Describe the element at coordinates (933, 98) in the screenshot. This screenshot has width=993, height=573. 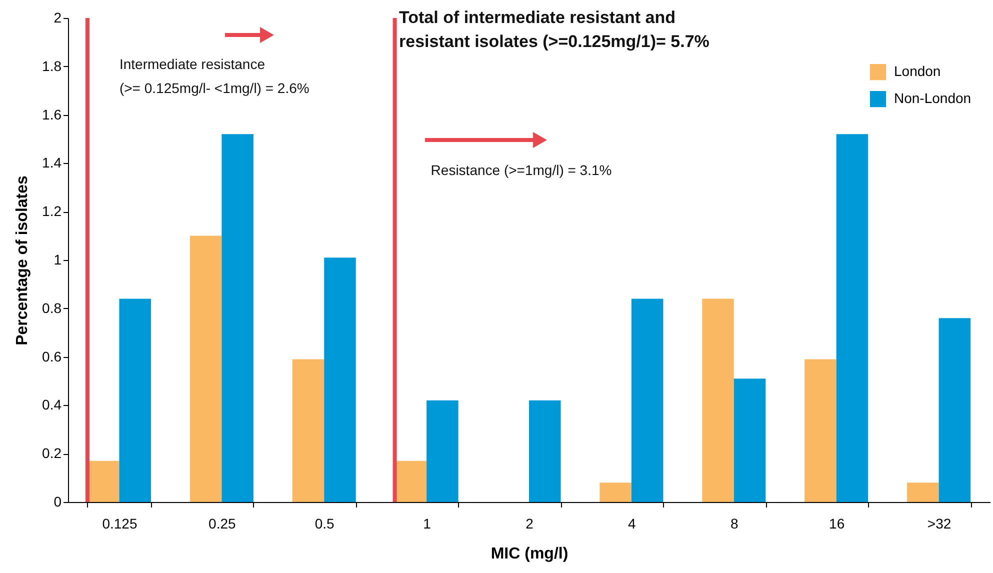
I see `legend-label: Non-London` at that location.